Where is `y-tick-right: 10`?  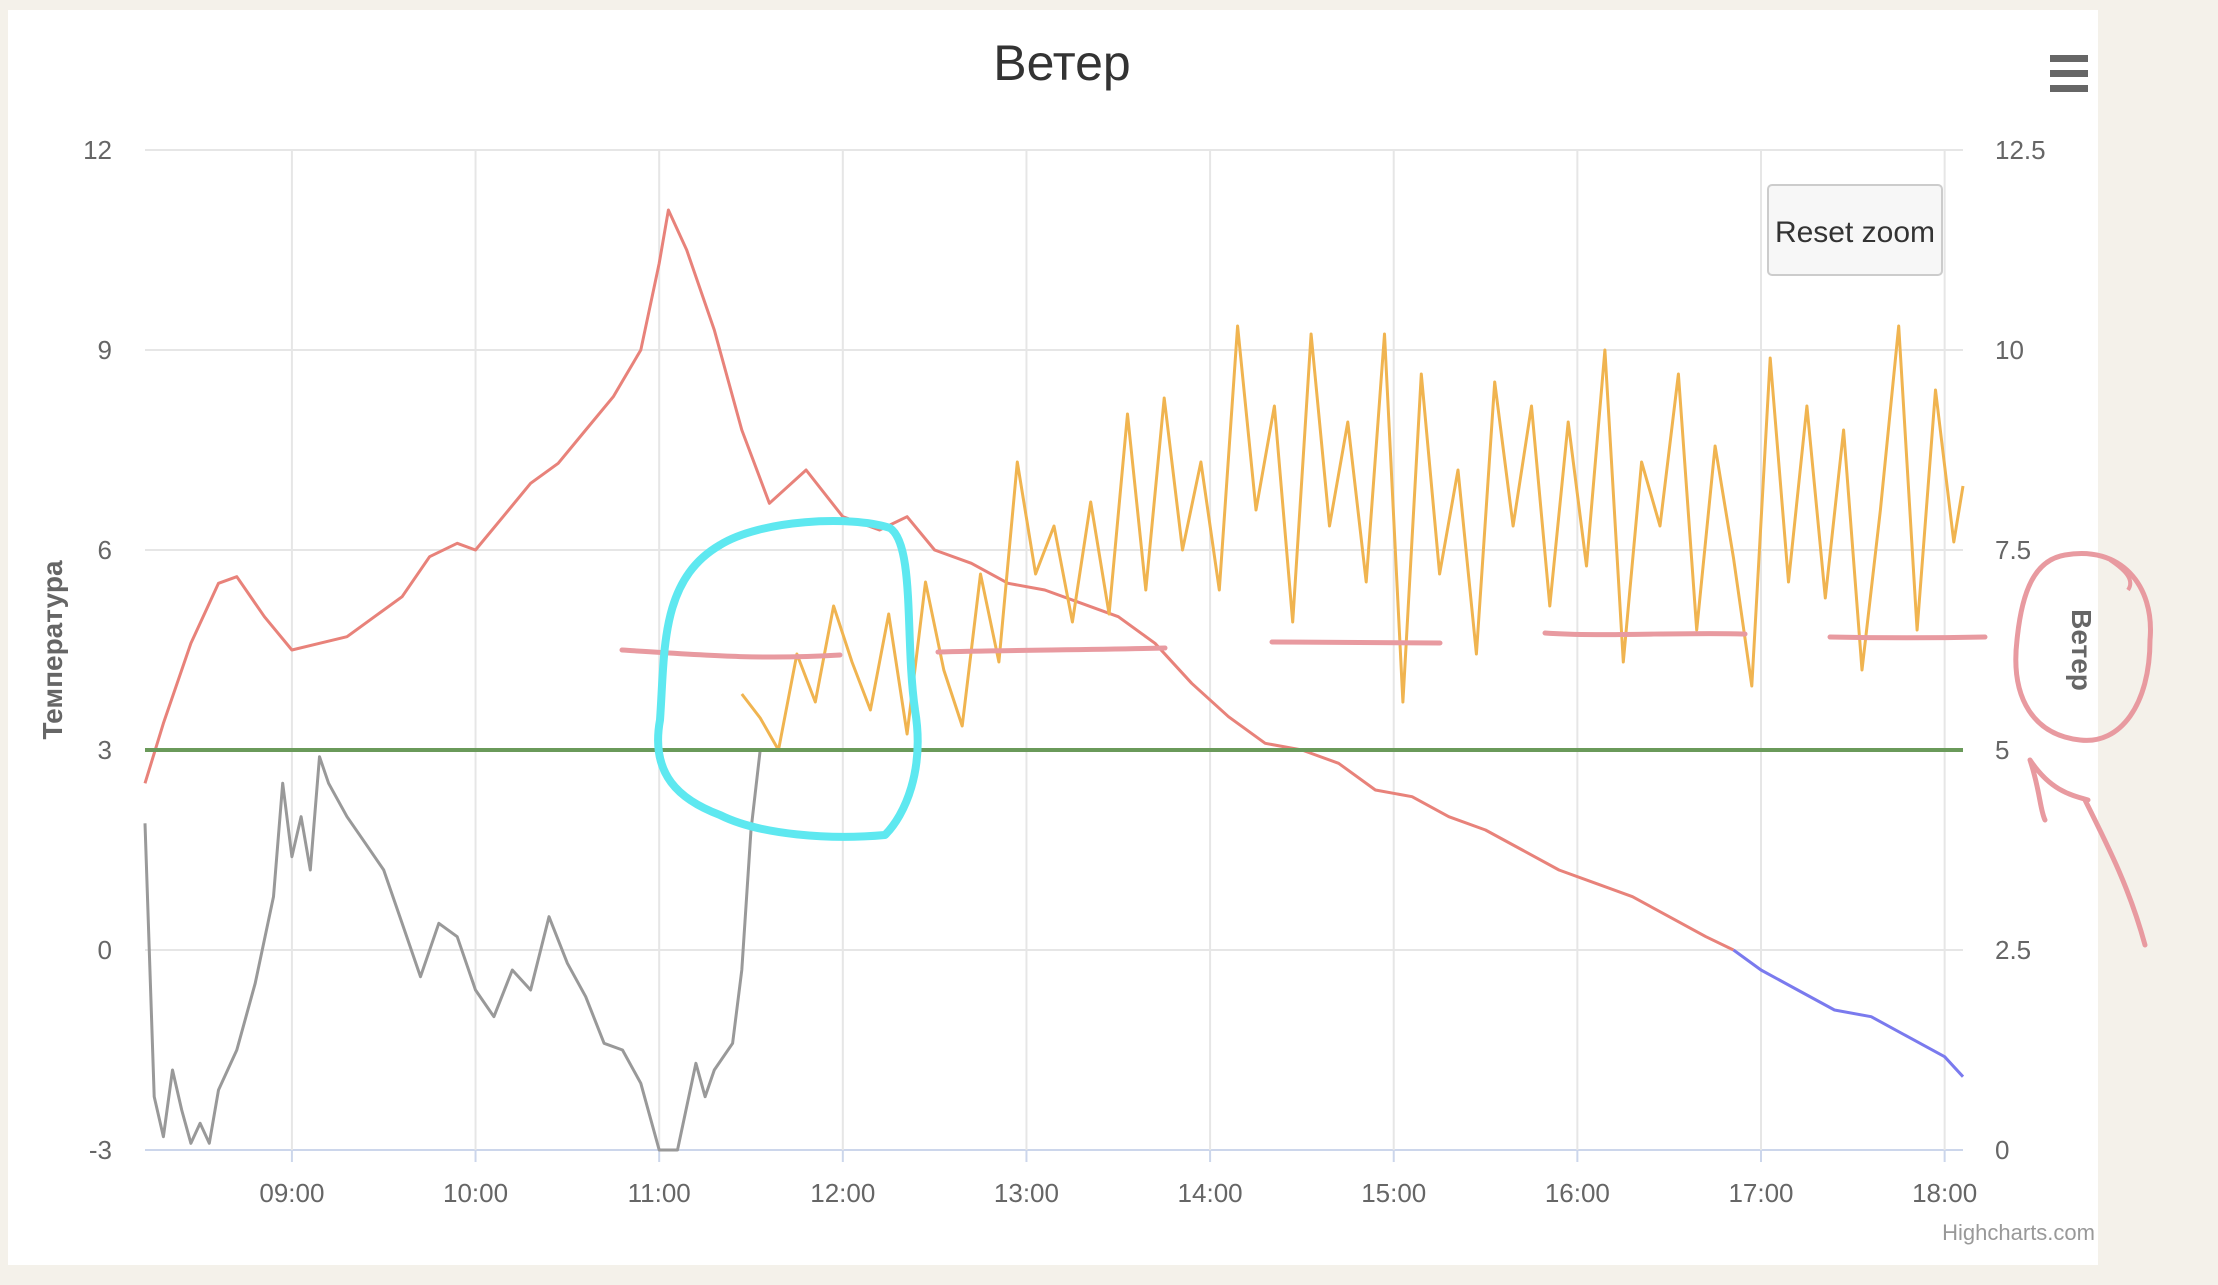
y-tick-right: 10 is located at coordinates (2009, 350).